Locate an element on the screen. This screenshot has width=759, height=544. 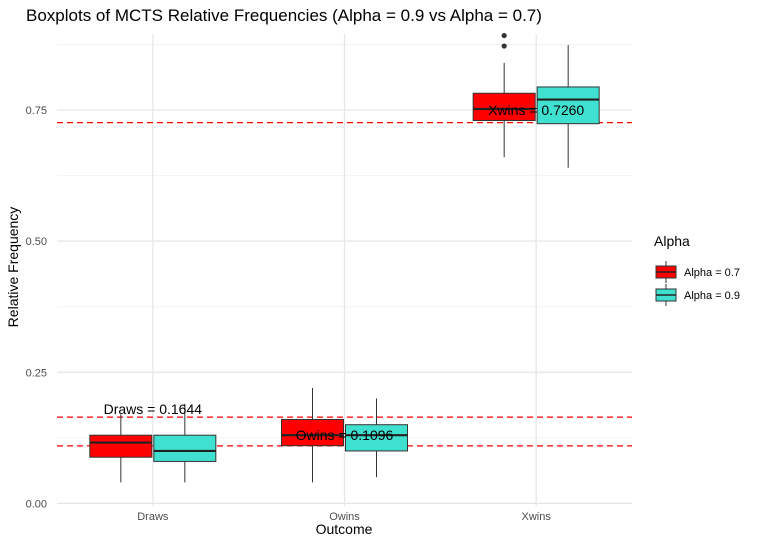
y-axis-title: Relative Frequency is located at coordinates (13, 267).